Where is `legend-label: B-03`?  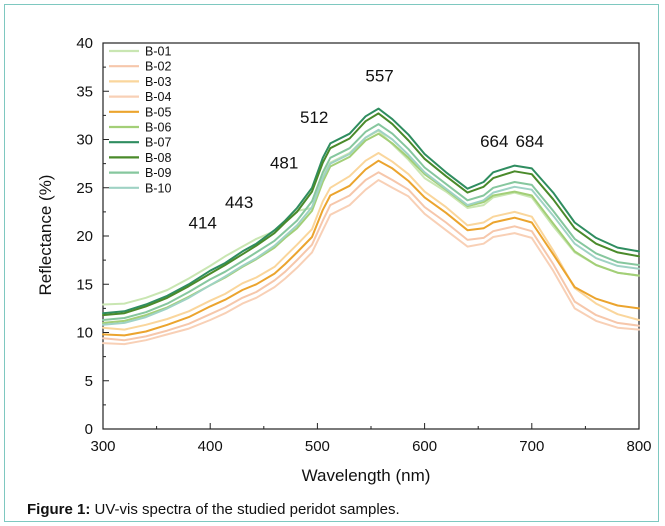
legend-label: B-03 is located at coordinates (158, 82).